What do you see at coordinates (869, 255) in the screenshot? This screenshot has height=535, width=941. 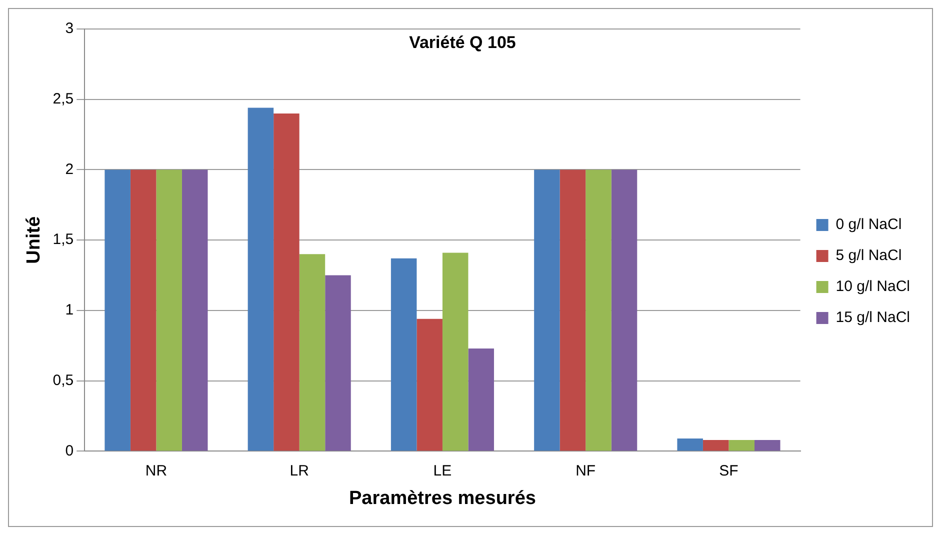 I see `legend-label: 5 g/l NaCl` at bounding box center [869, 255].